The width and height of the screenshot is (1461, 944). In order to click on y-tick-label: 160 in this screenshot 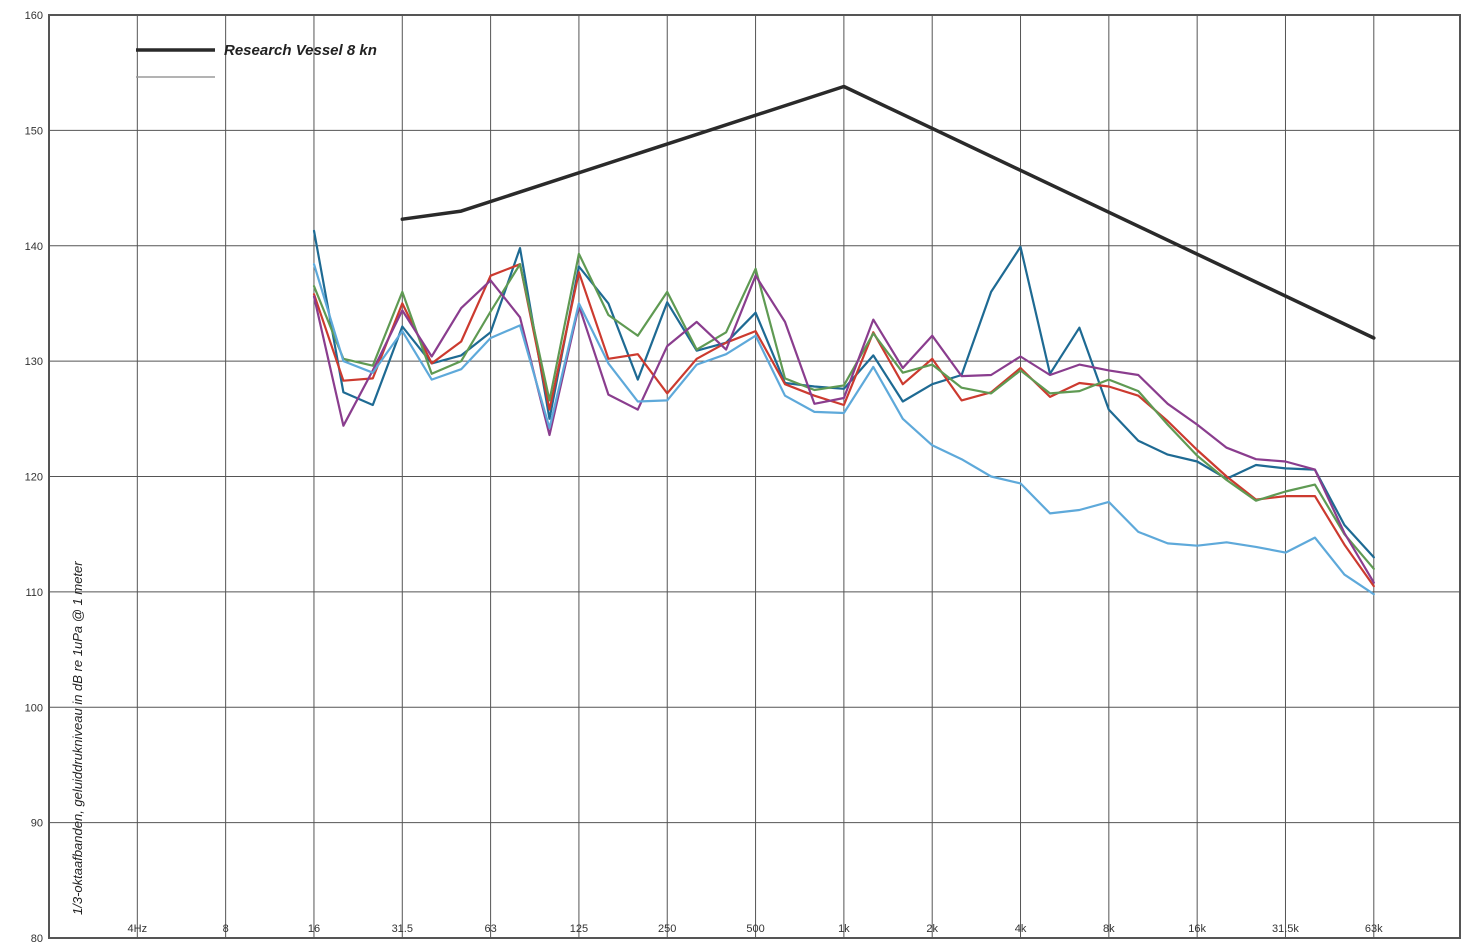, I will do `click(34, 16)`.